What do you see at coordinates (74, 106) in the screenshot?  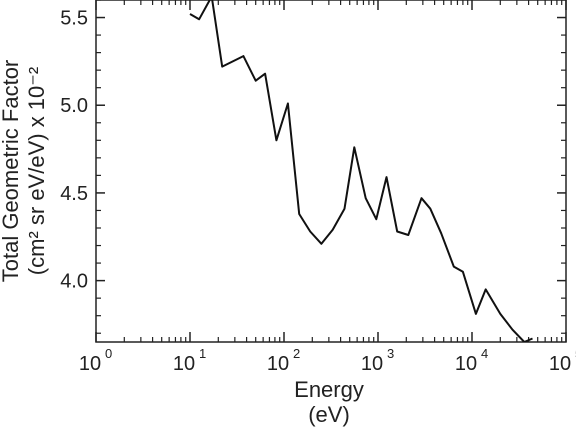 I see `y-tick-label: 5.0` at bounding box center [74, 106].